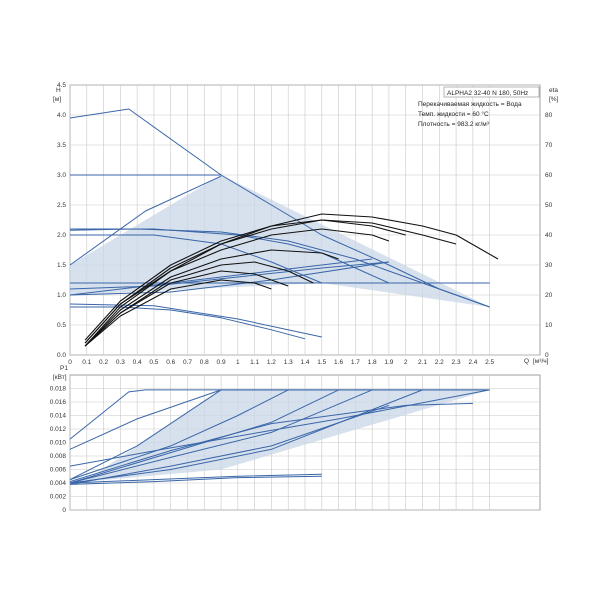 The image size is (600, 600). I want to click on power-y-tick-label: 0.008, so click(58, 456).